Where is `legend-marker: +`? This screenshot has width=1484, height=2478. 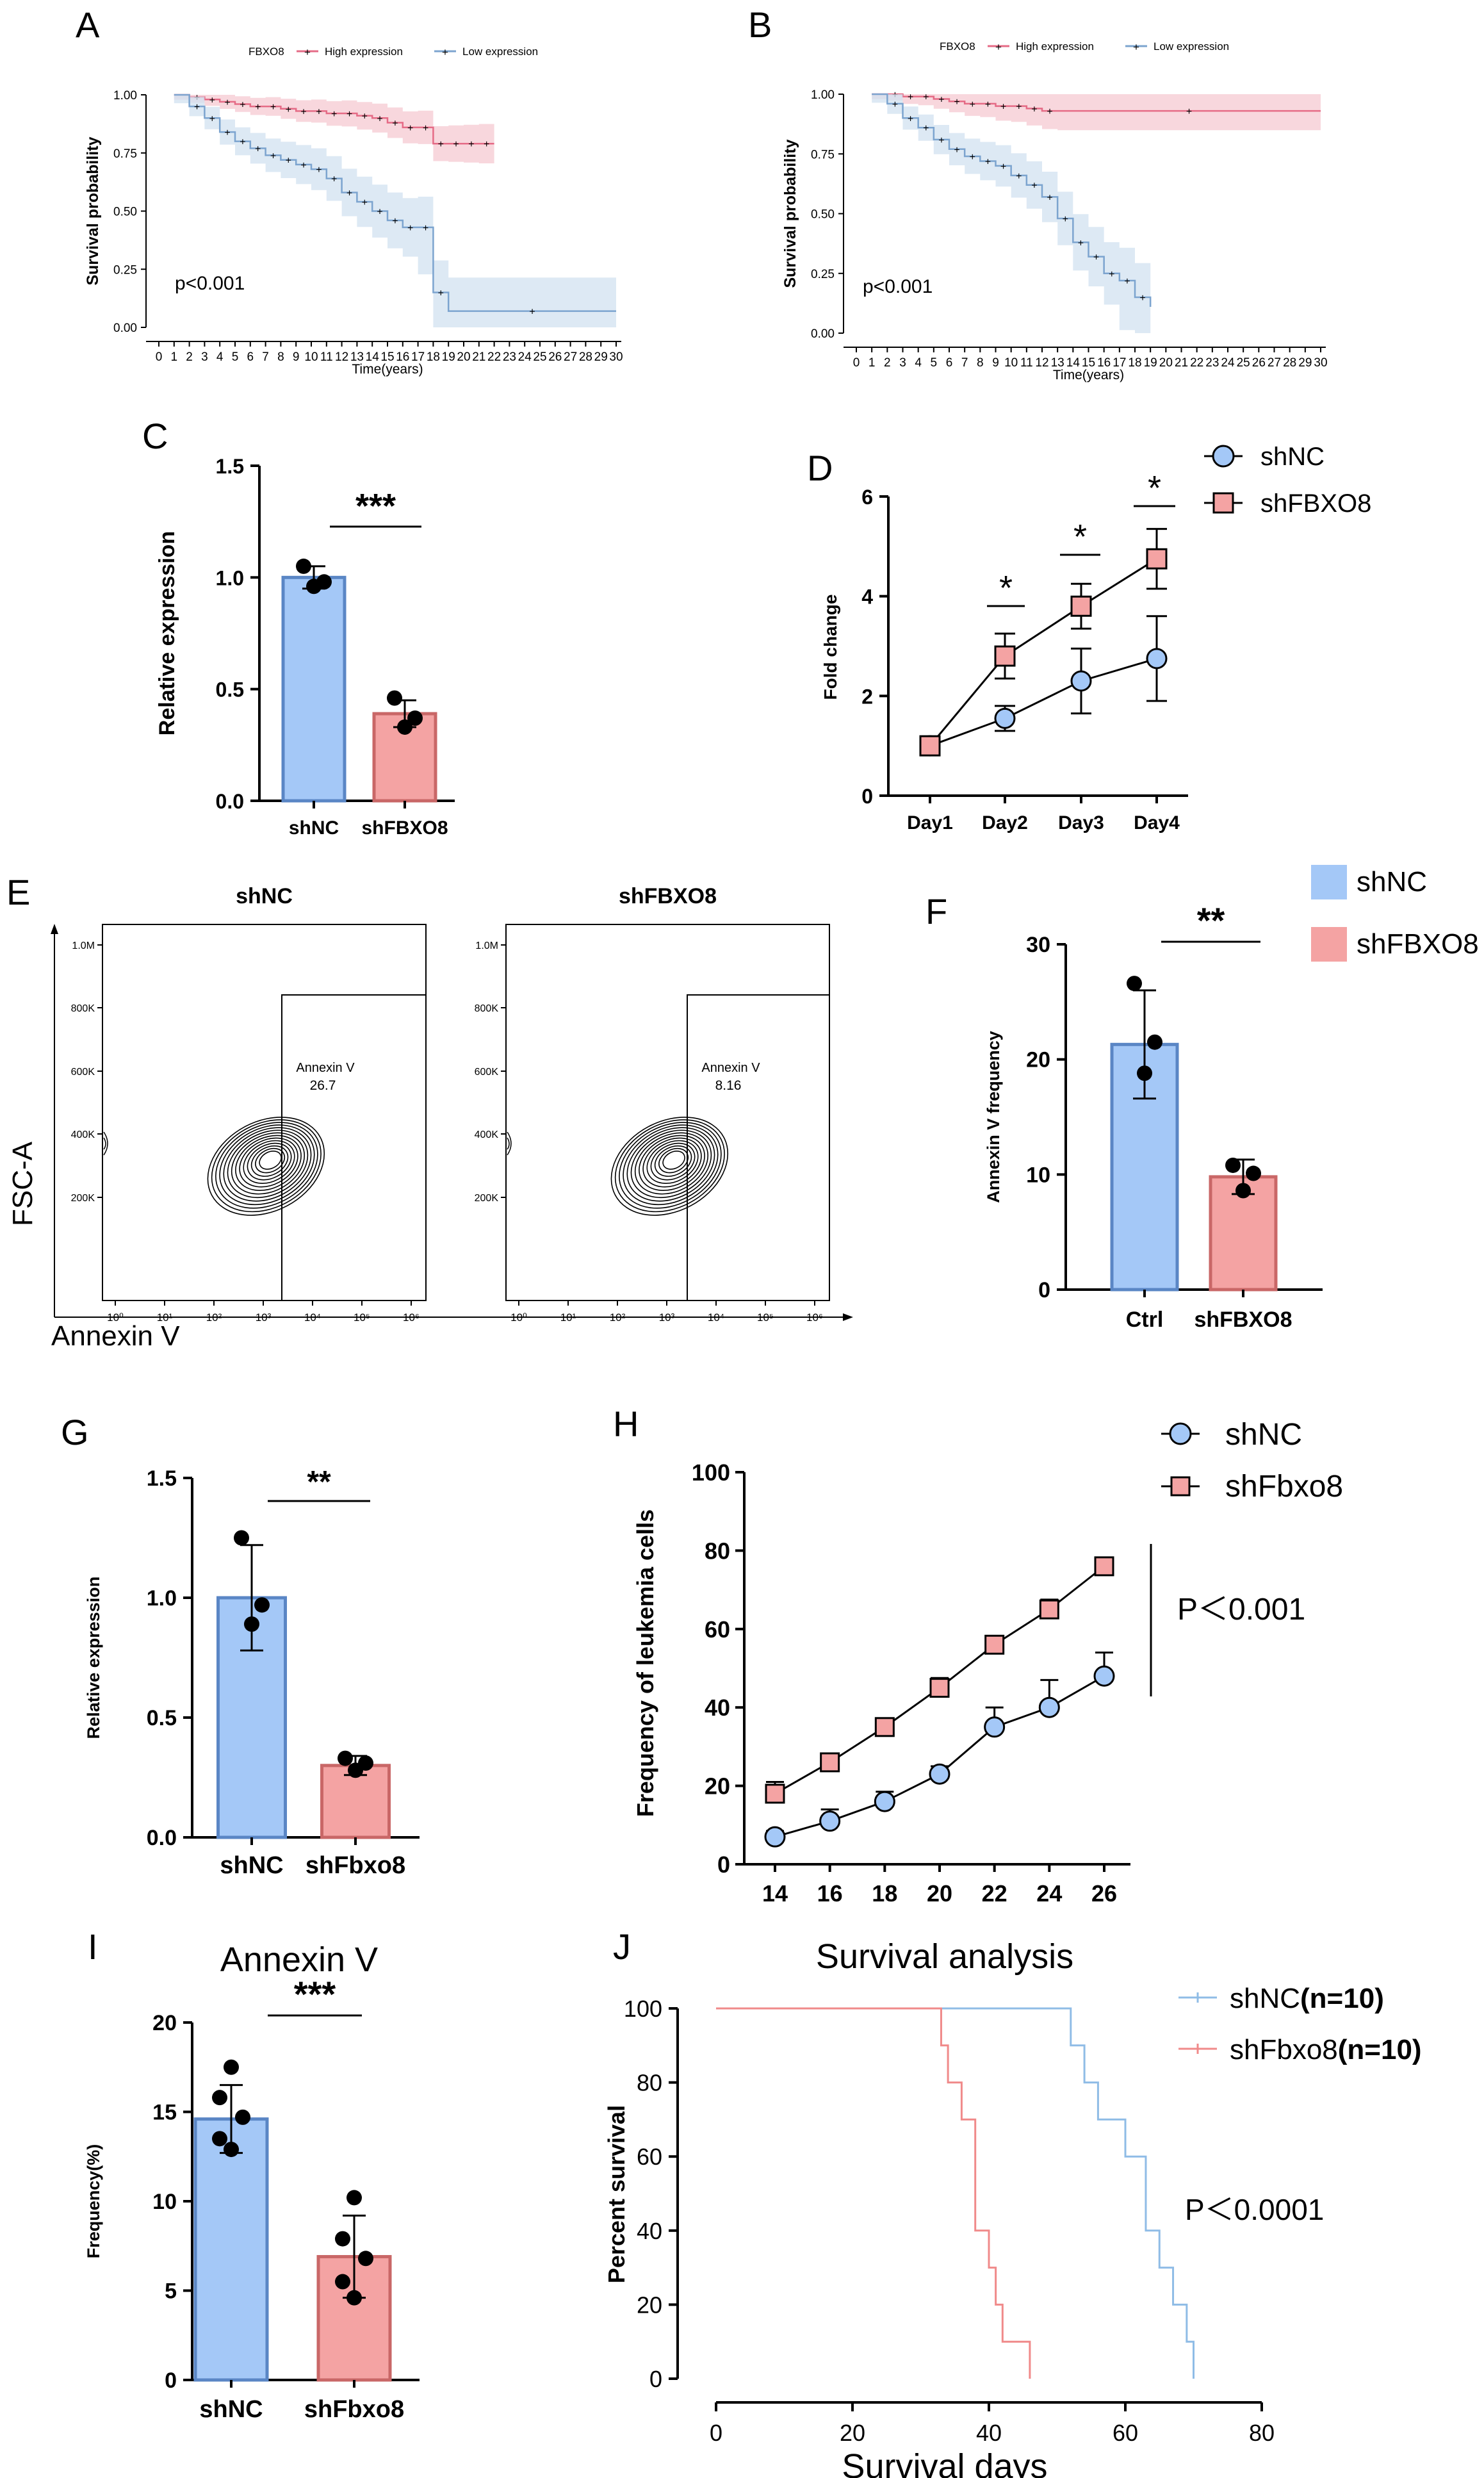 legend-marker: + is located at coordinates (1136, 47).